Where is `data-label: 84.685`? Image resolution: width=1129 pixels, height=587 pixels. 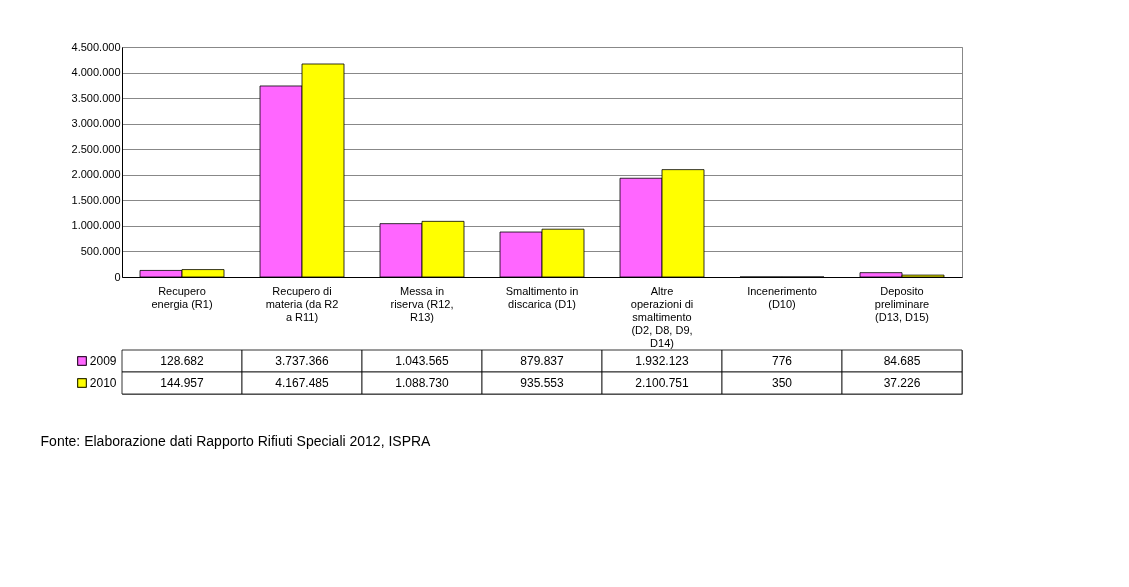
data-label: 84.685 is located at coordinates (902, 361).